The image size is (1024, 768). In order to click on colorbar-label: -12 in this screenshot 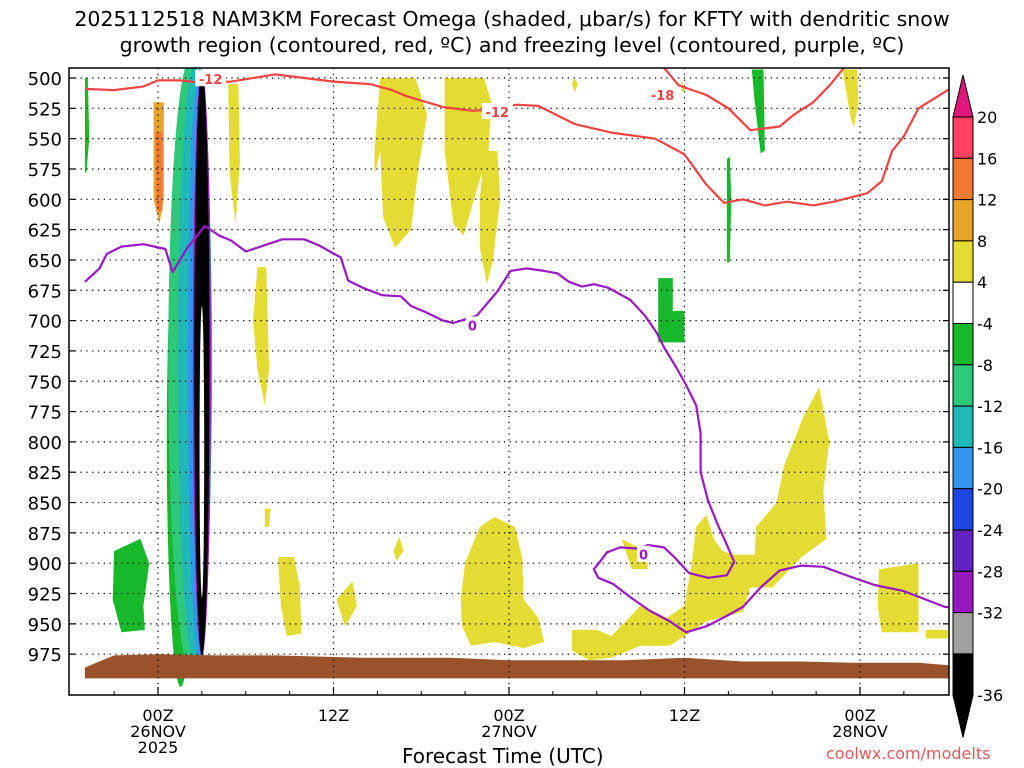, I will do `click(990, 406)`.